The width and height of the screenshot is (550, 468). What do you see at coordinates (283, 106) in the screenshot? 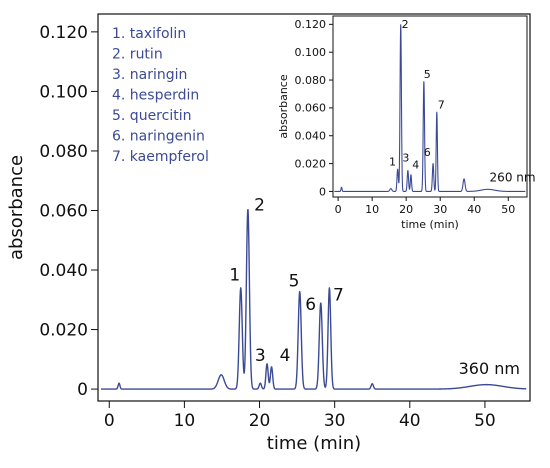
I see `inset-y-axis-title: absorbance` at bounding box center [283, 106].